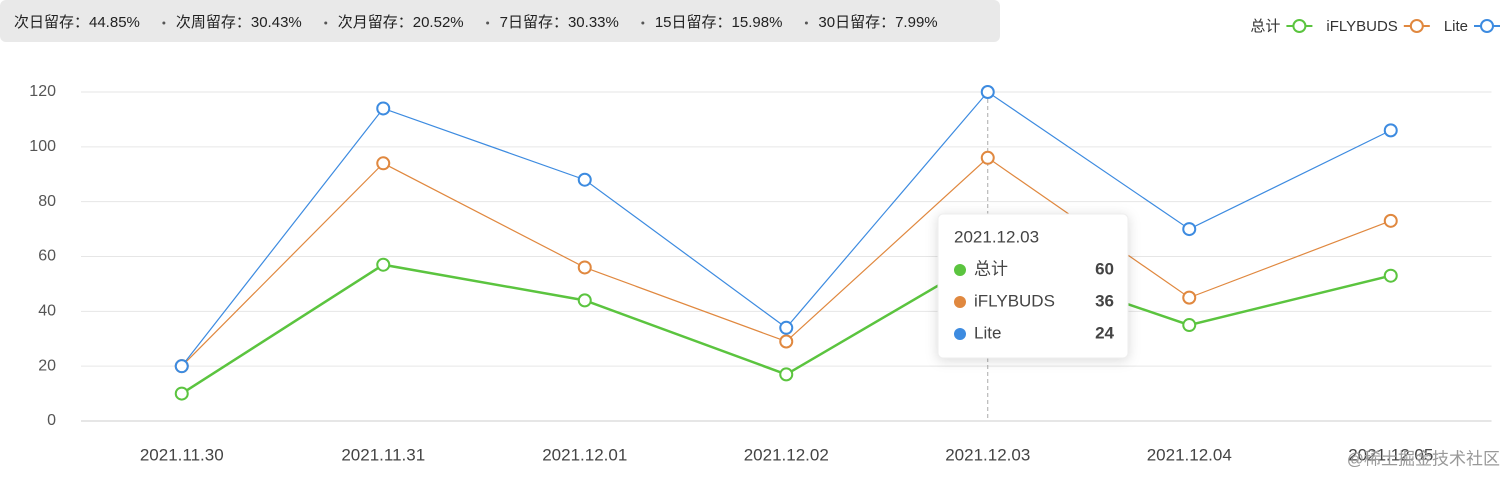 Image resolution: width=1512 pixels, height=490 pixels. Describe the element at coordinates (786, 454) in the screenshot. I see `x-tick-label: 2021.12.02` at that location.